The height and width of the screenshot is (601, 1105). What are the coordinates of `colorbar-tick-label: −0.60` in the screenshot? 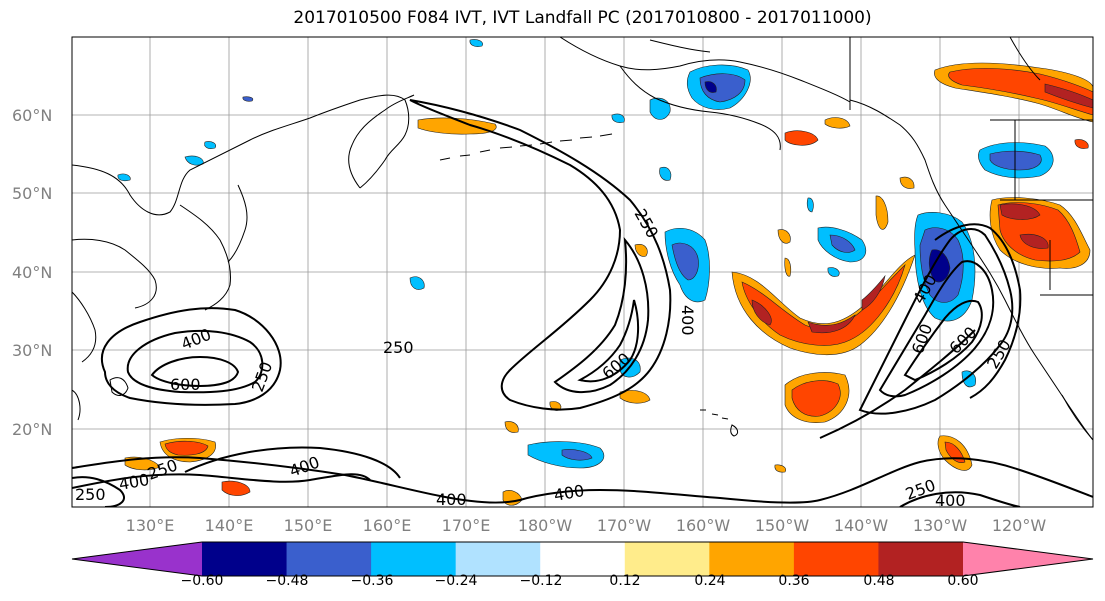 It's located at (202, 581).